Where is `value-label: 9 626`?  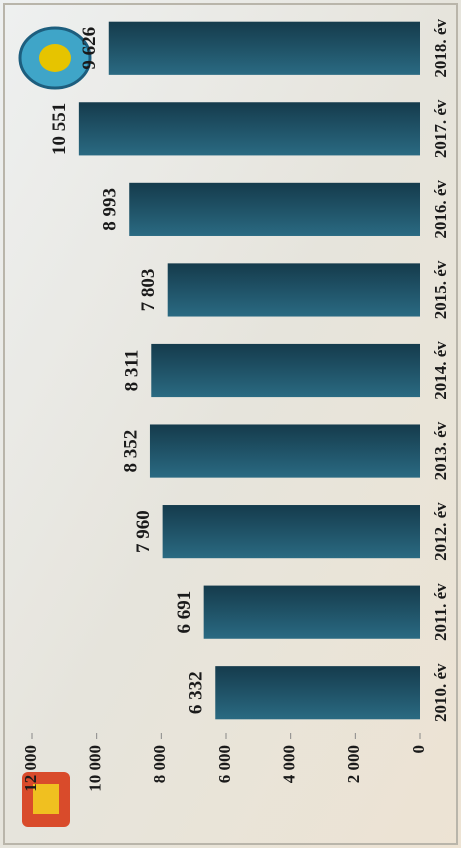
value-label: 9 626 is located at coordinates (89, 48).